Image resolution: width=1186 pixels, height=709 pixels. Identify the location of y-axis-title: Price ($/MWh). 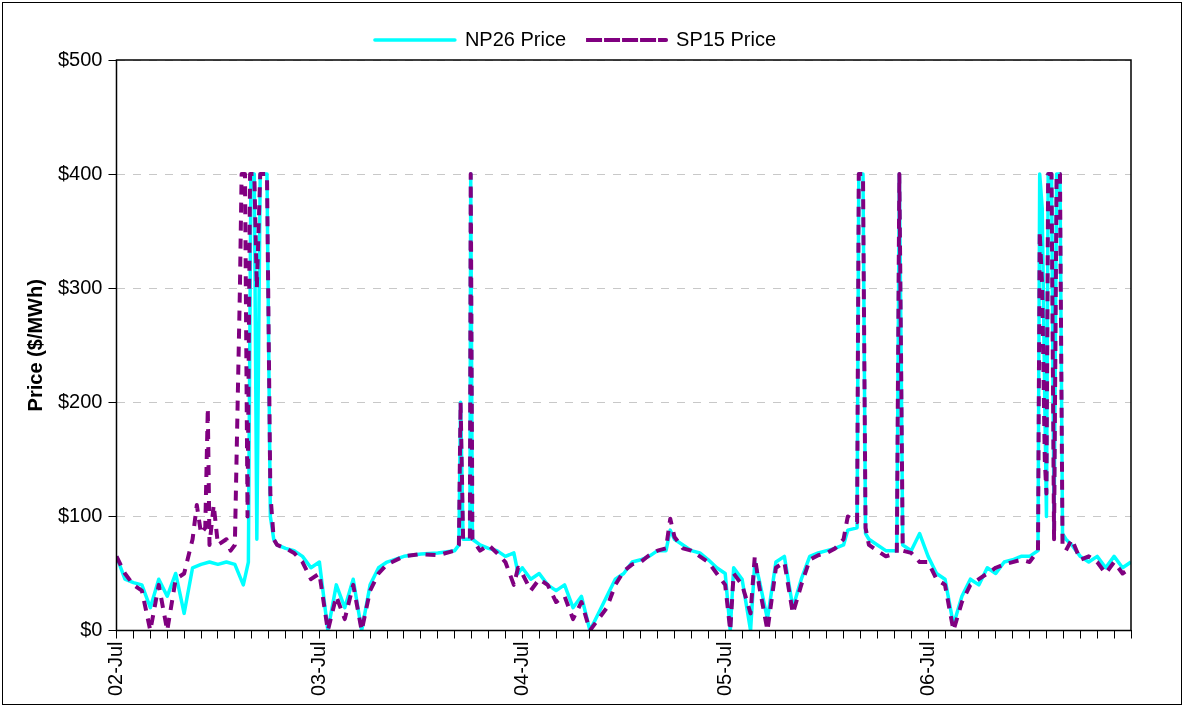
(34, 345).